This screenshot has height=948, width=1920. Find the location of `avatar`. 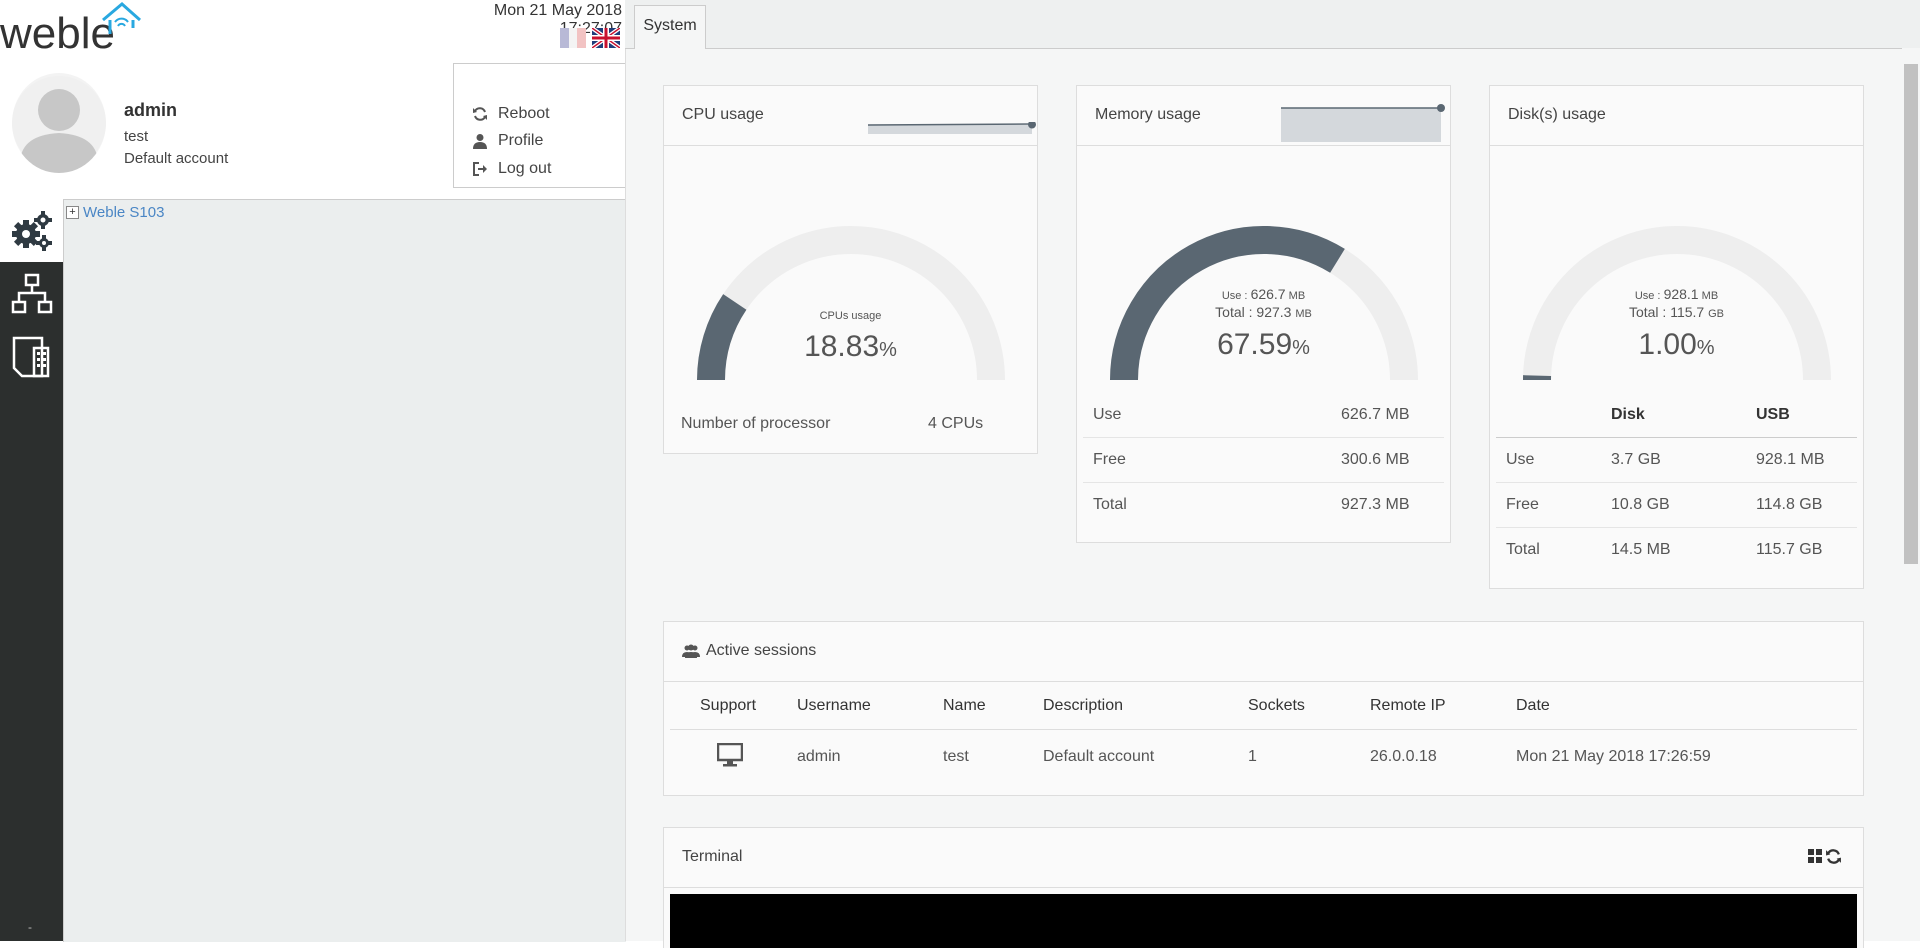

avatar is located at coordinates (59, 123).